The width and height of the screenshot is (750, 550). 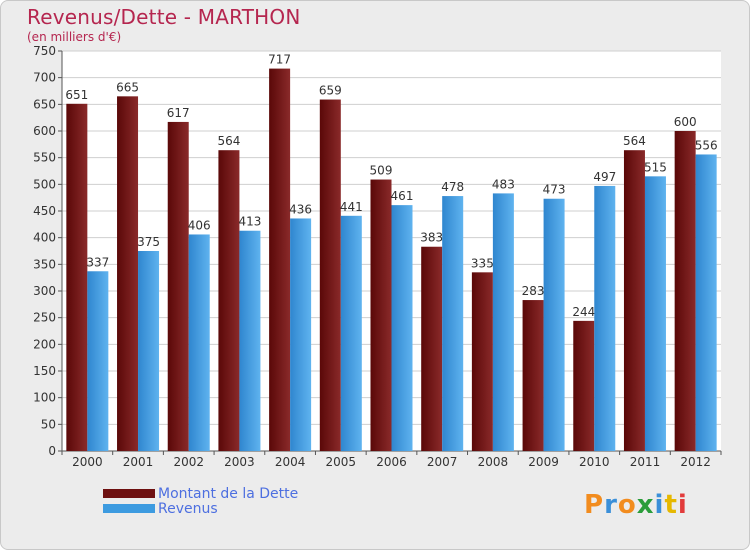 I want to click on revenue-value-label: 375, so click(x=148, y=242).